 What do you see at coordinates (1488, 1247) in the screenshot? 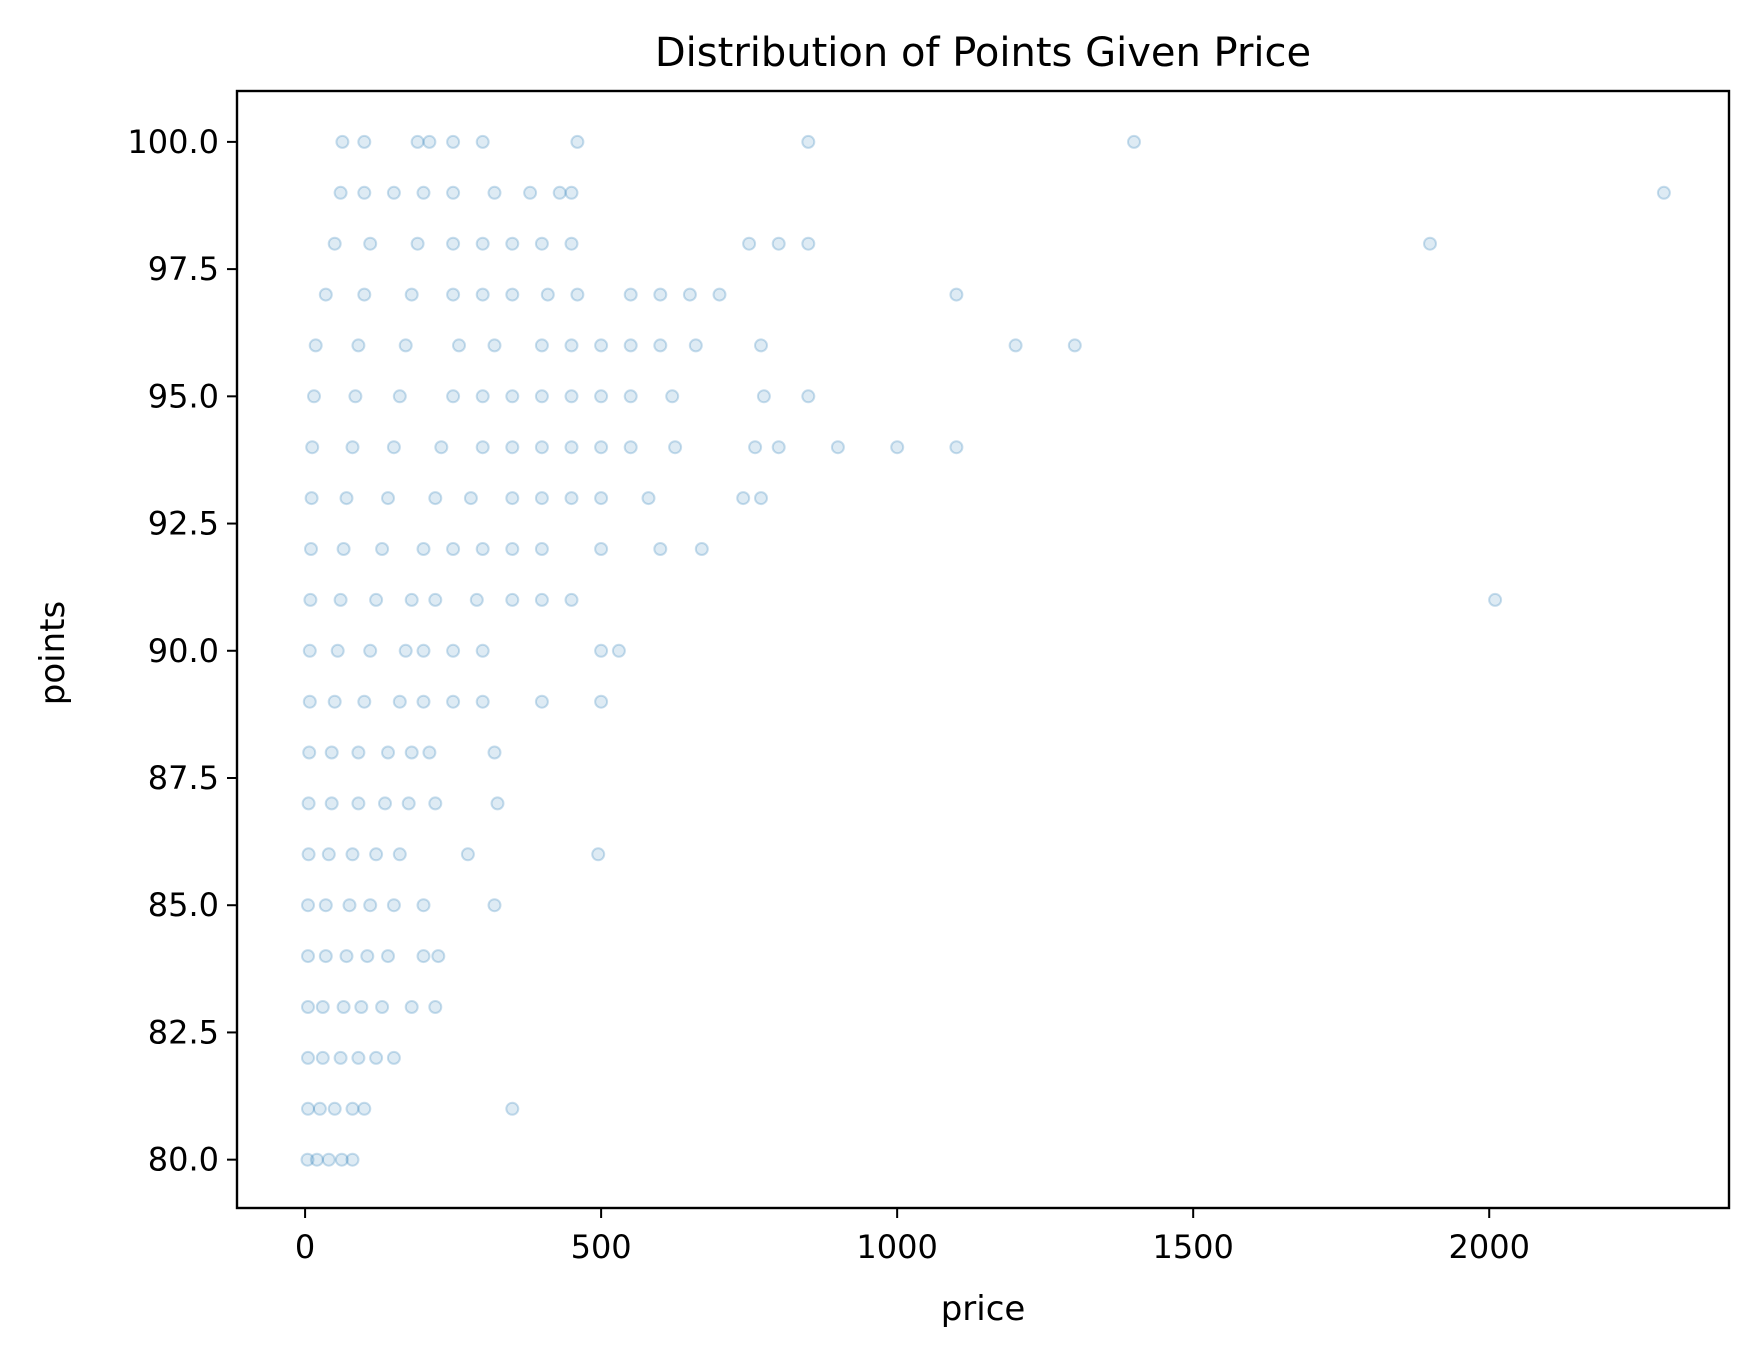
I see `x-tick-label: 2000` at bounding box center [1488, 1247].